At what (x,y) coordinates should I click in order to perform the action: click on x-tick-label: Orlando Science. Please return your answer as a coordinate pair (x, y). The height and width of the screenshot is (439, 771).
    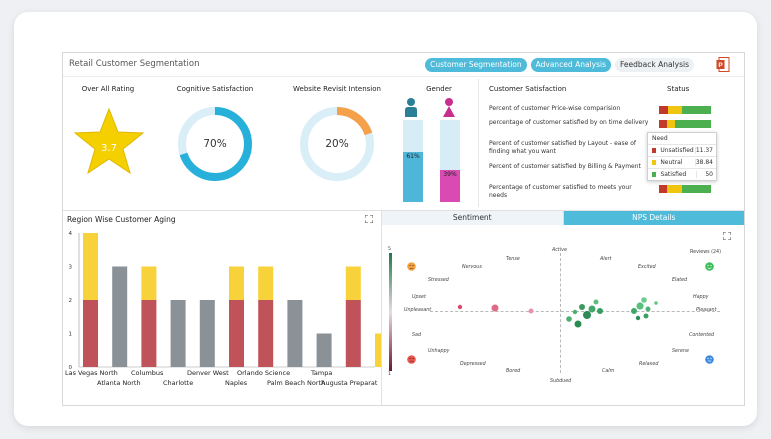
    Looking at the image, I should click on (264, 373).